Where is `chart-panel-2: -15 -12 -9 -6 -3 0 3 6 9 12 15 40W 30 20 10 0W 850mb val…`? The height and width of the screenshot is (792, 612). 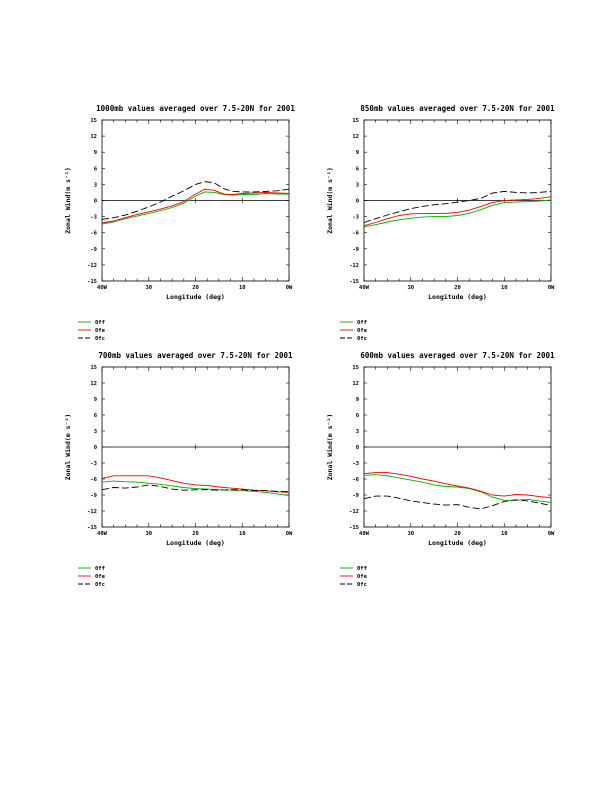 chart-panel-2: -15 -12 -9 -6 -3 0 3 6 9 12 15 40W 30 20 10 0W 850mb val… is located at coordinates (440, 223).